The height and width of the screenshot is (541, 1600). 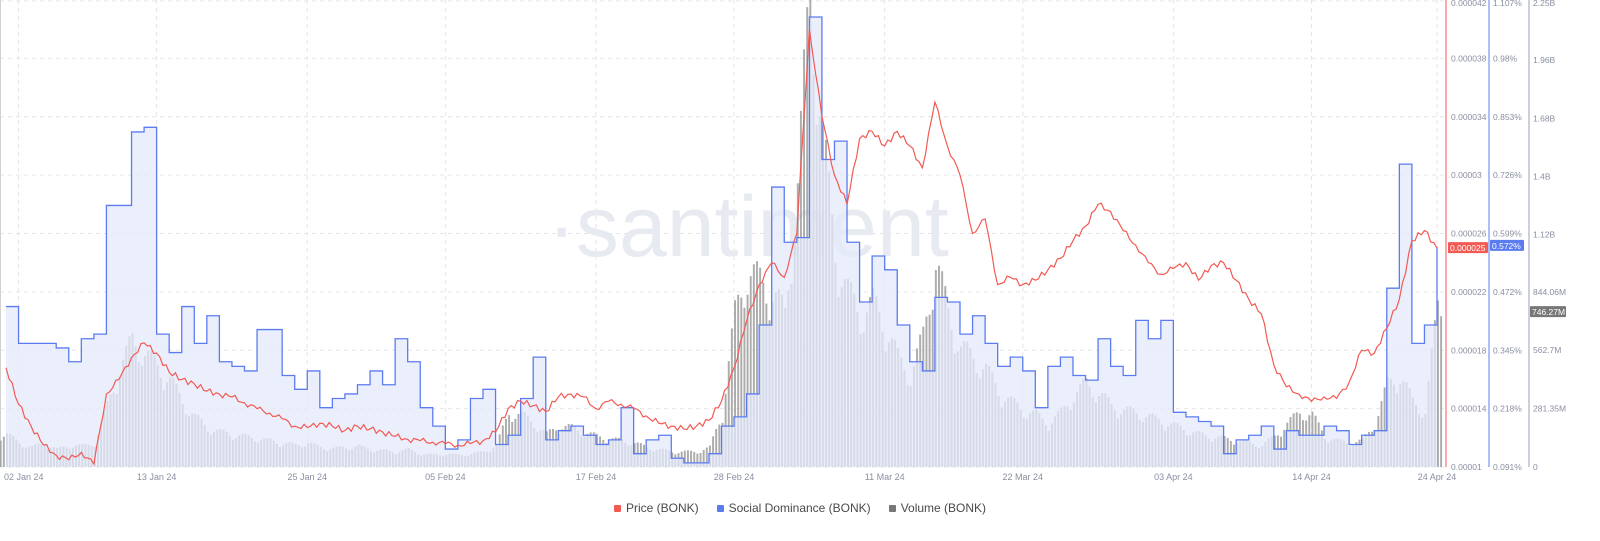 What do you see at coordinates (1469, 234) in the screenshot?
I see `price-axis-tick-label: 0.000026` at bounding box center [1469, 234].